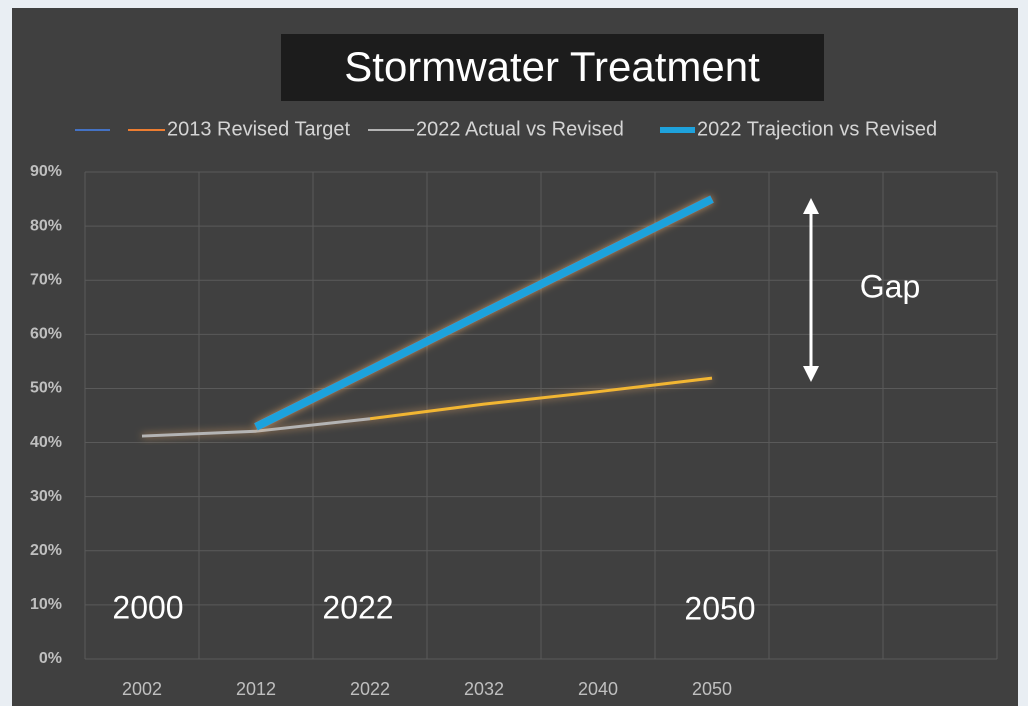  I want to click on legend-label: 2022 Actual vs Revised, so click(520, 129).